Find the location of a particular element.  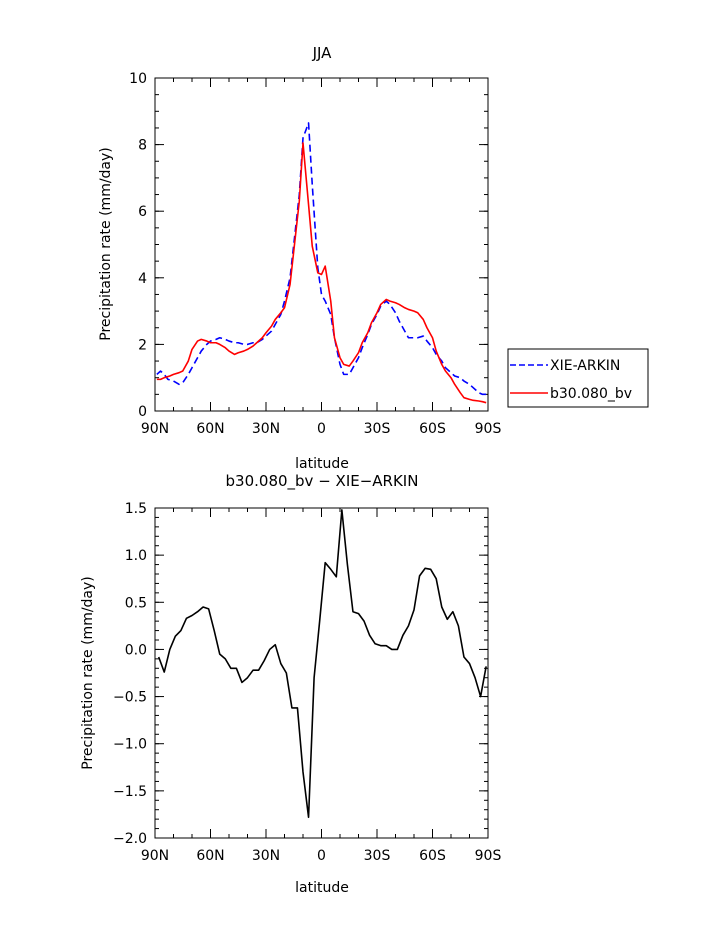

y-tick-label: 10 is located at coordinates (138, 79).